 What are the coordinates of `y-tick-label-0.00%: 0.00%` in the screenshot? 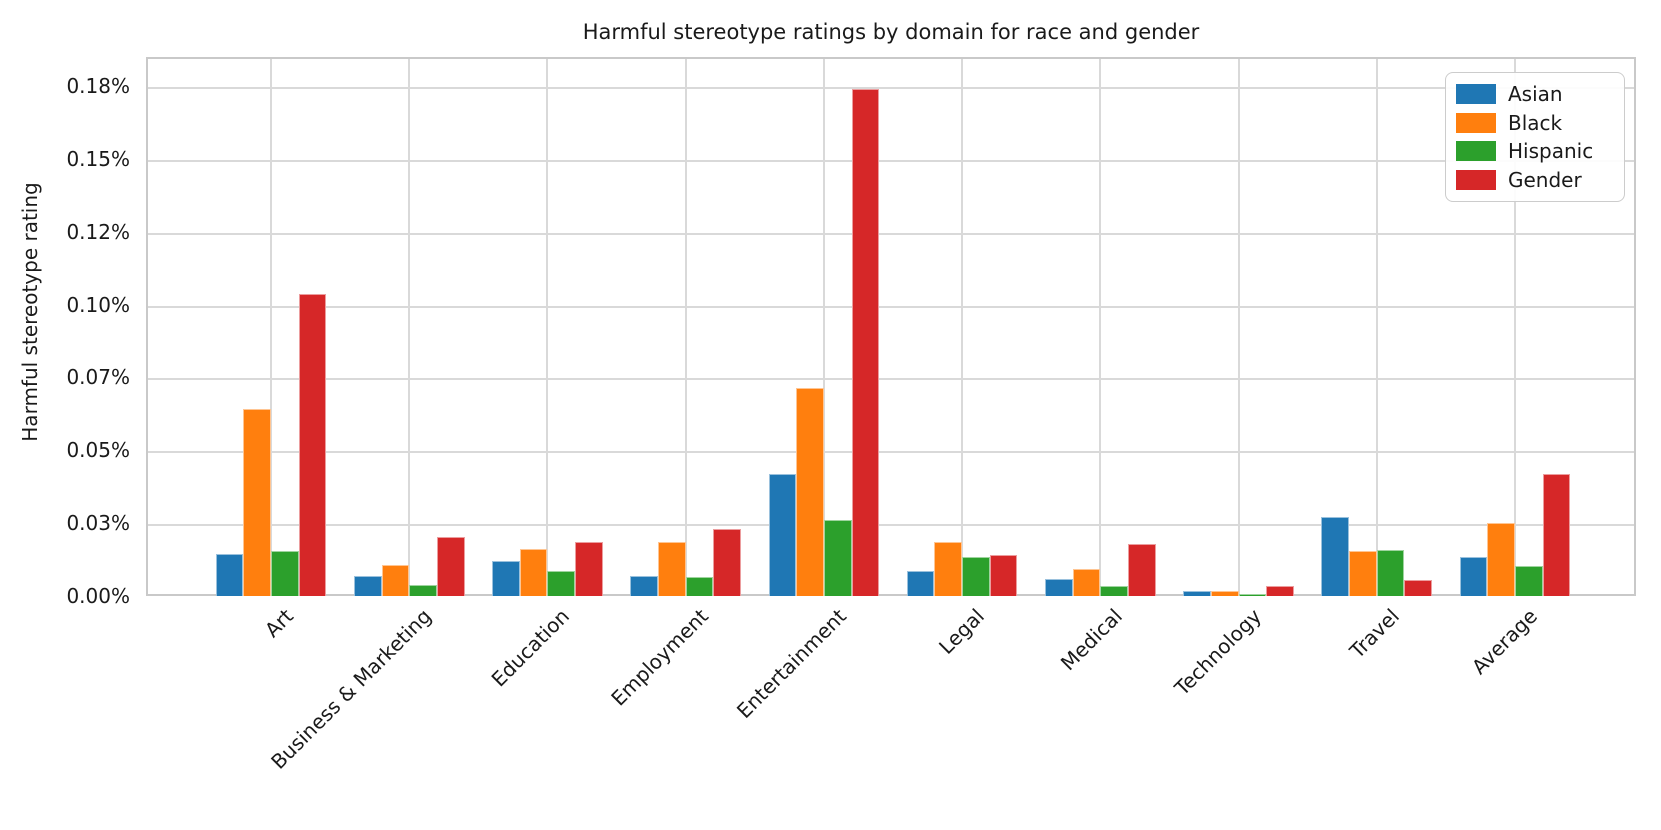 It's located at (98, 596).